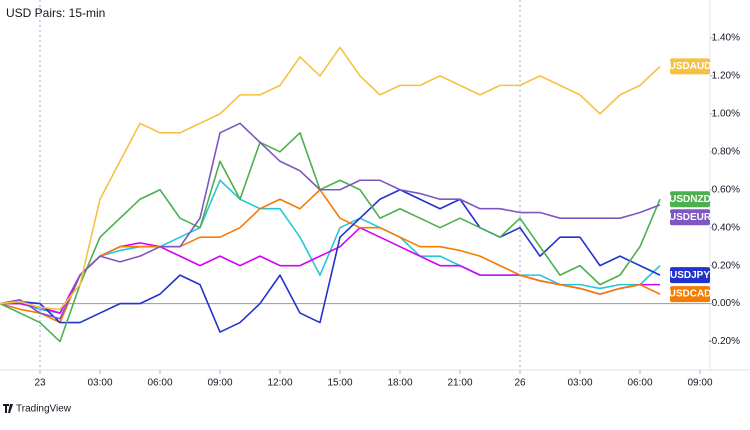 This screenshot has height=430, width=750. I want to click on x-tick-label: 23, so click(40, 383).